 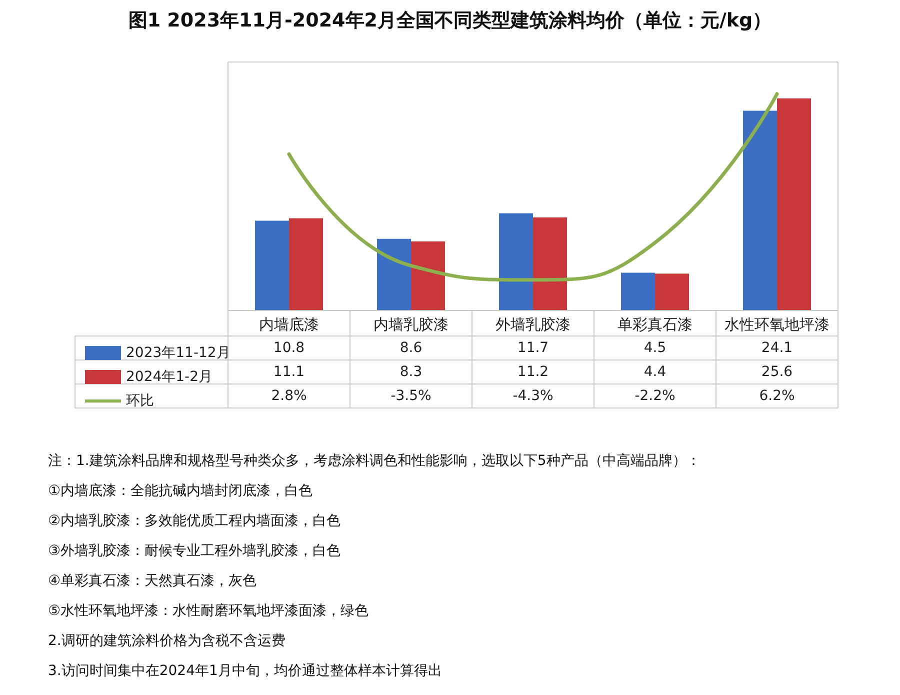 What do you see at coordinates (411, 325) in the screenshot?
I see `x-tick-label: 内墙乳胶漆` at bounding box center [411, 325].